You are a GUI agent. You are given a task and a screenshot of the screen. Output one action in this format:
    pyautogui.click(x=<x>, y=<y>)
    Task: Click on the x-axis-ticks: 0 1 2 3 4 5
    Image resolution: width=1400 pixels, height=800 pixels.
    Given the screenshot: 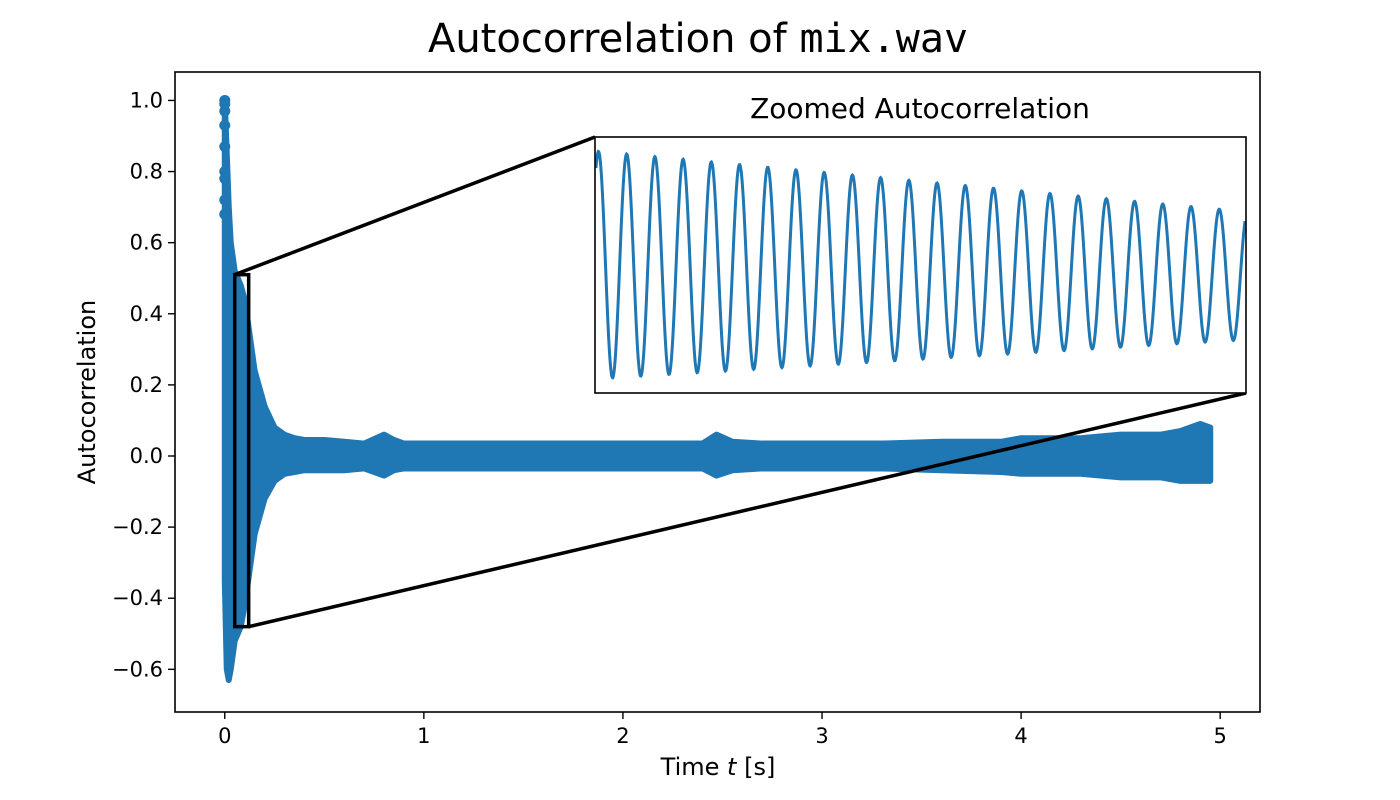 What is the action you would take?
    pyautogui.click(x=722, y=730)
    